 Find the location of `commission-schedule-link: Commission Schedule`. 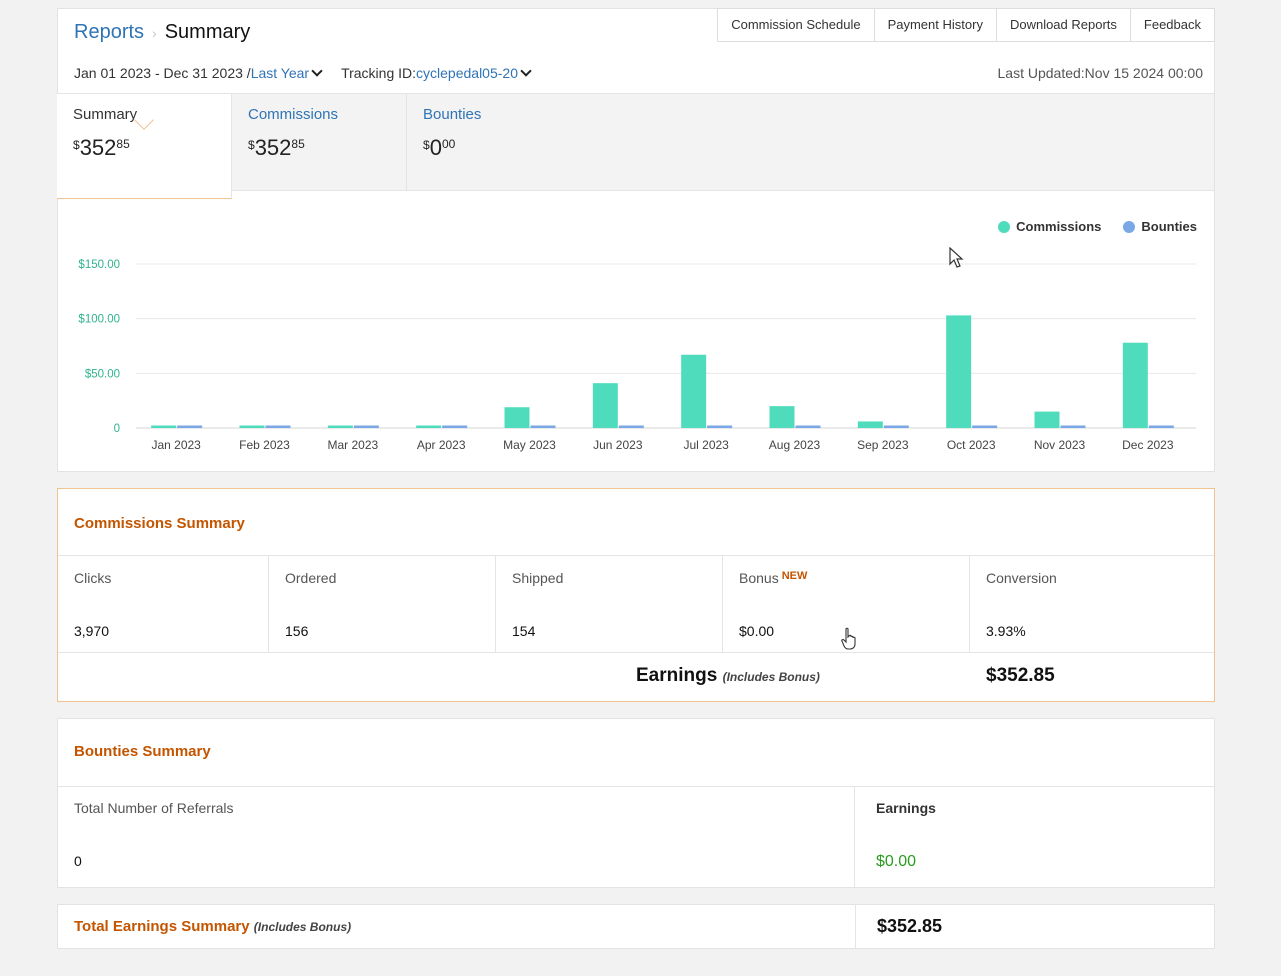

commission-schedule-link: Commission Schedule is located at coordinates (796, 25).